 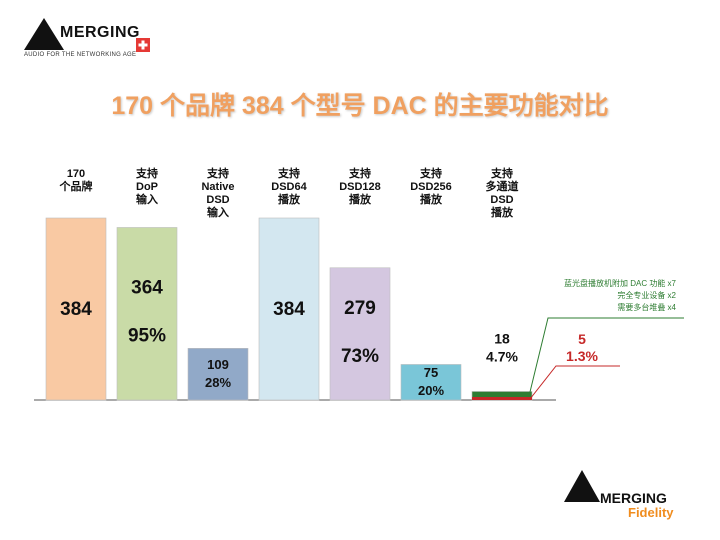 I want to click on merging-fidelity-logo, so click(x=582, y=486).